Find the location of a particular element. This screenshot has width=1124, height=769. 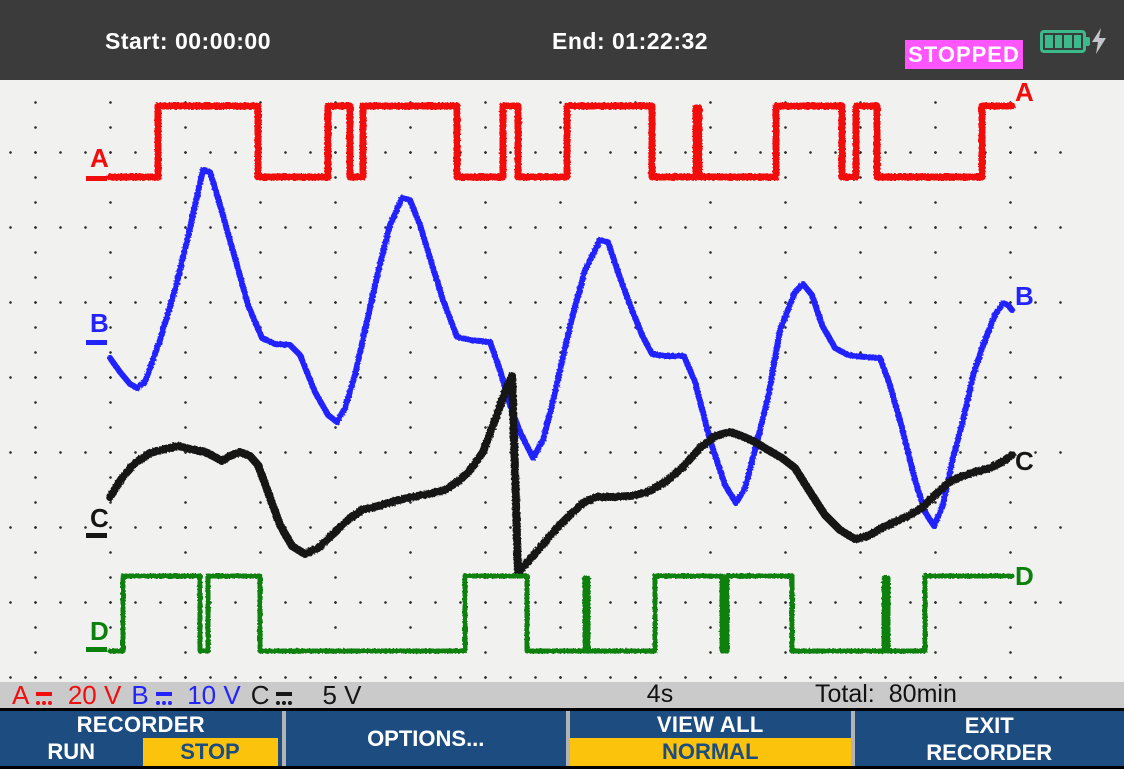

channel-a-ground-marker is located at coordinates (96, 178).